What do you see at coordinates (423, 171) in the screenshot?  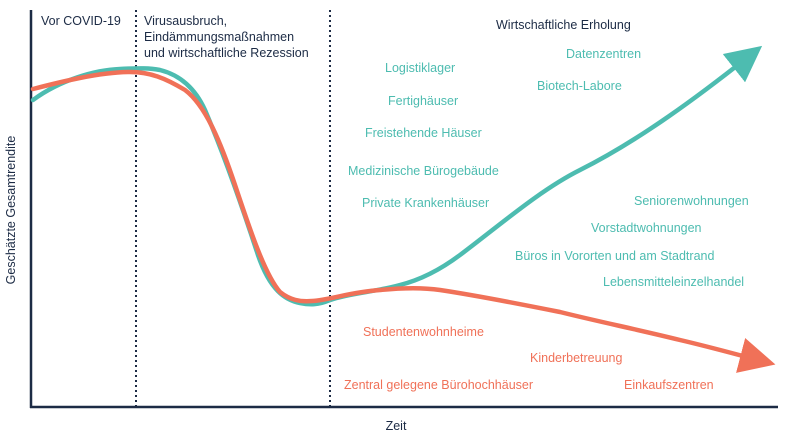 I see `label-medizinische-buerogebaeude: Medizinische Bürogebäude` at bounding box center [423, 171].